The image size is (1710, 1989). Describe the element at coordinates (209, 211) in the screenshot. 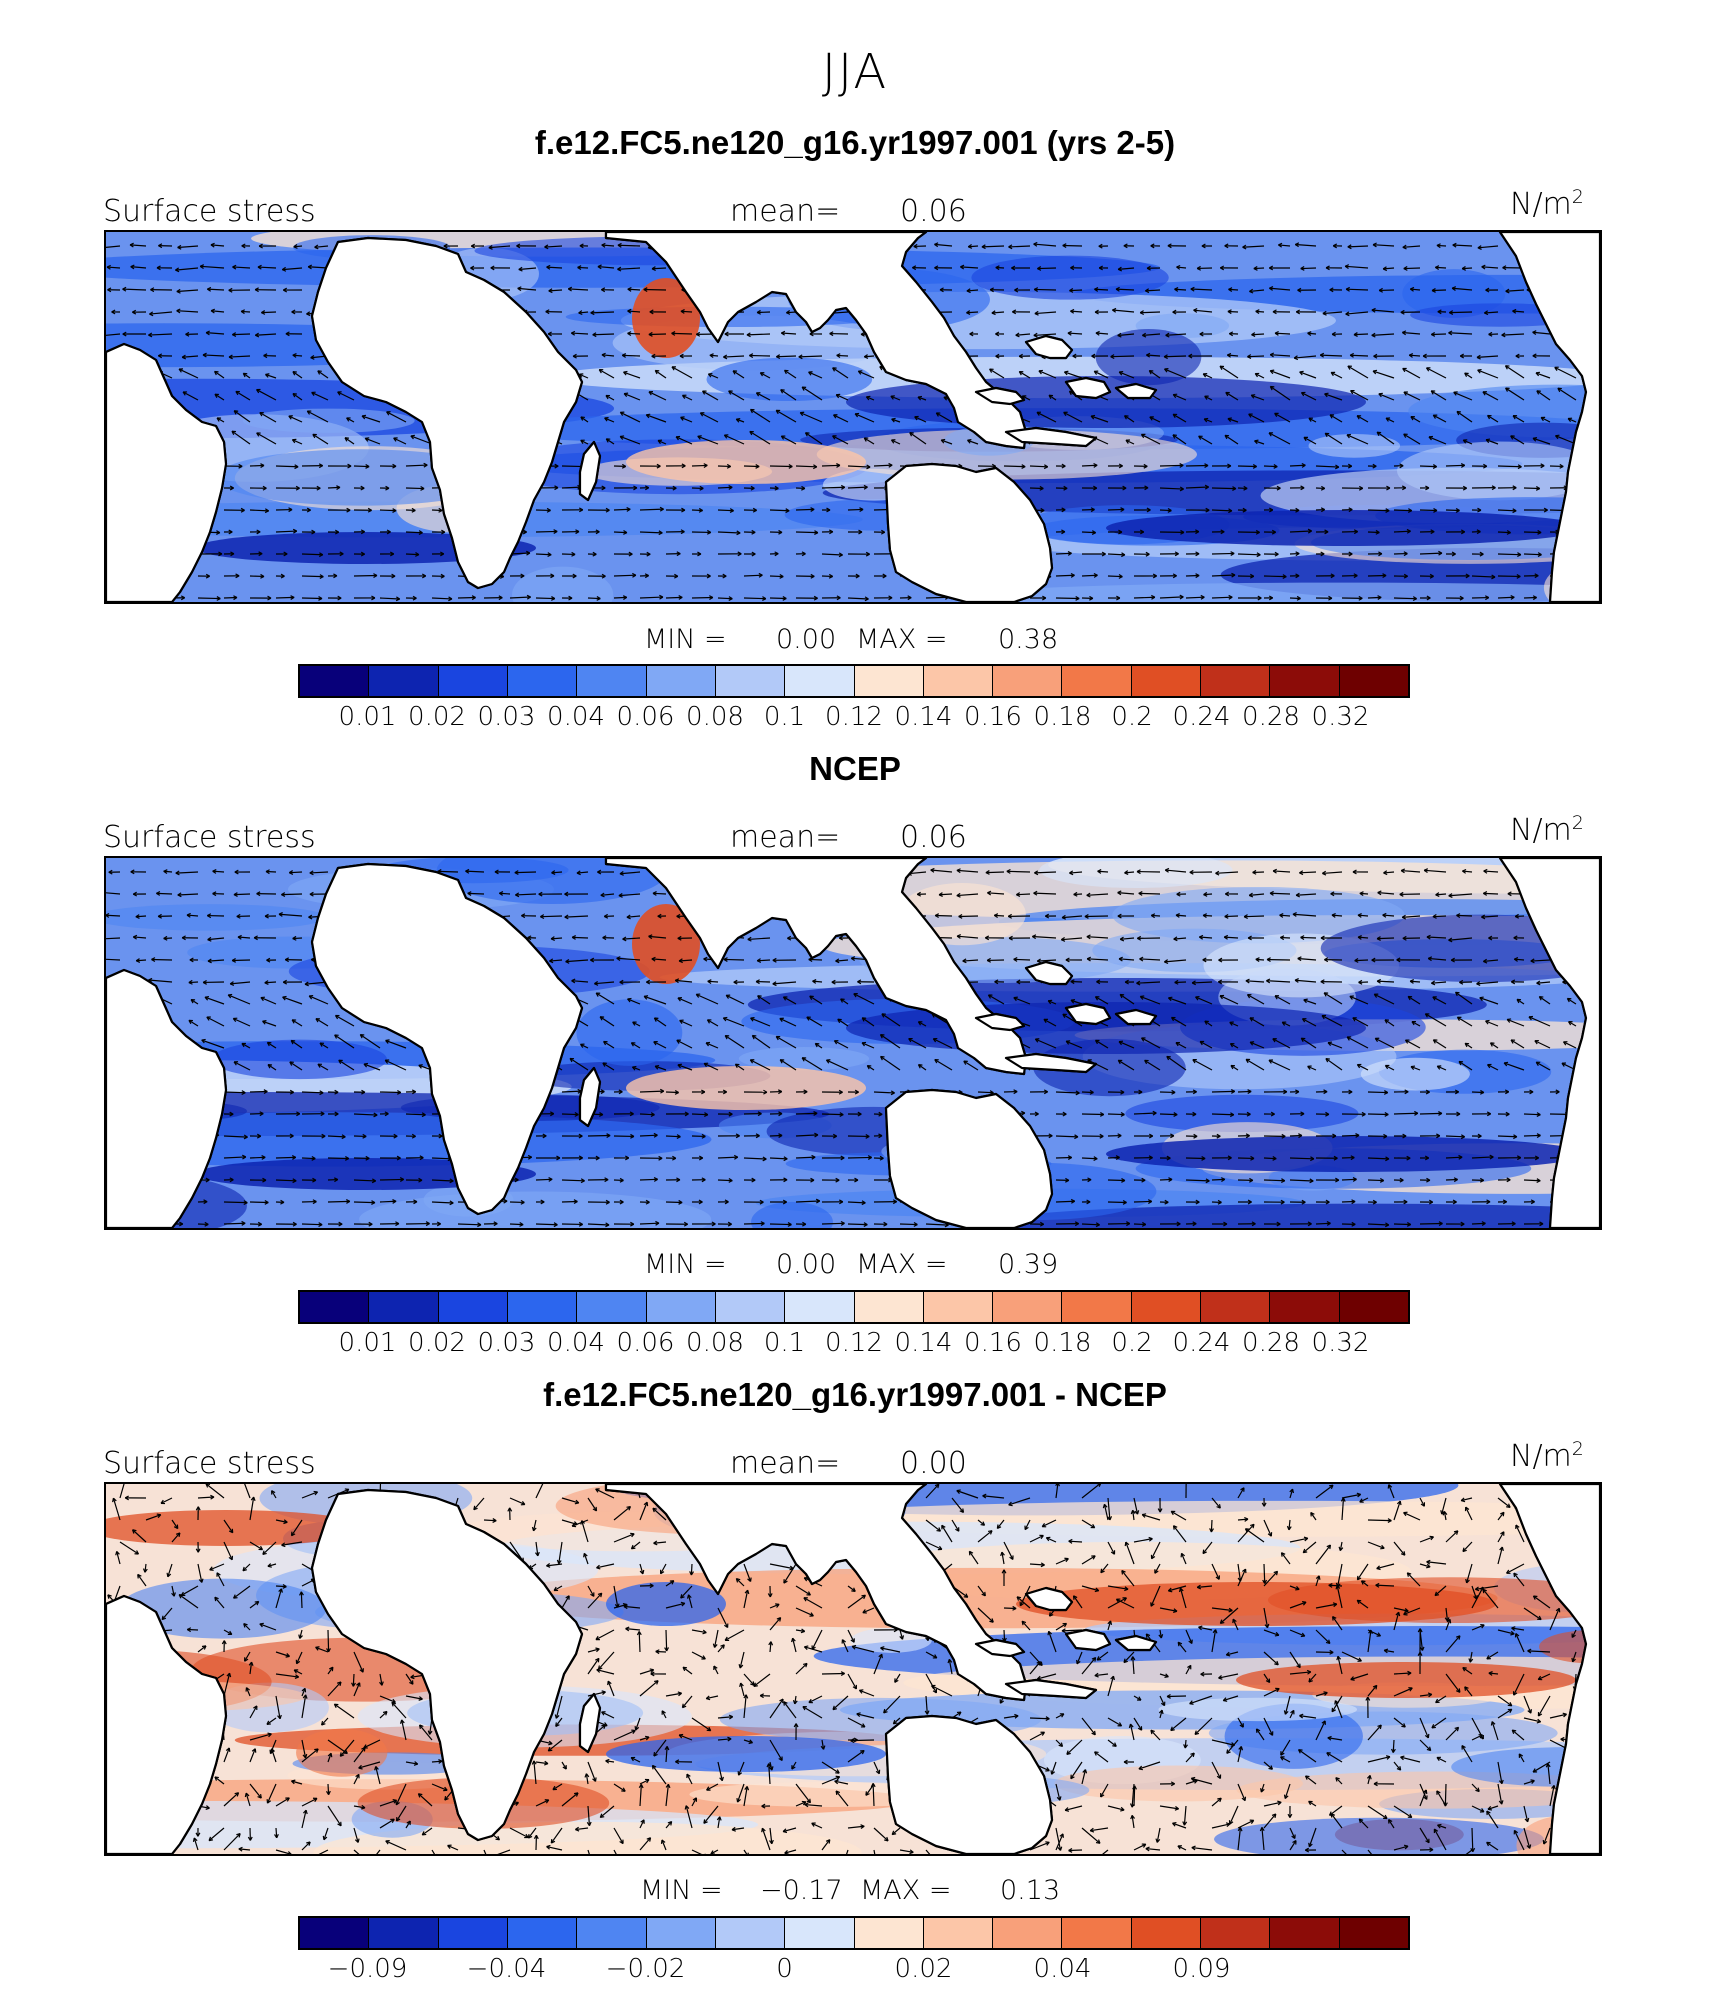

I see `panel-1-variable-label: Surface stress` at that location.